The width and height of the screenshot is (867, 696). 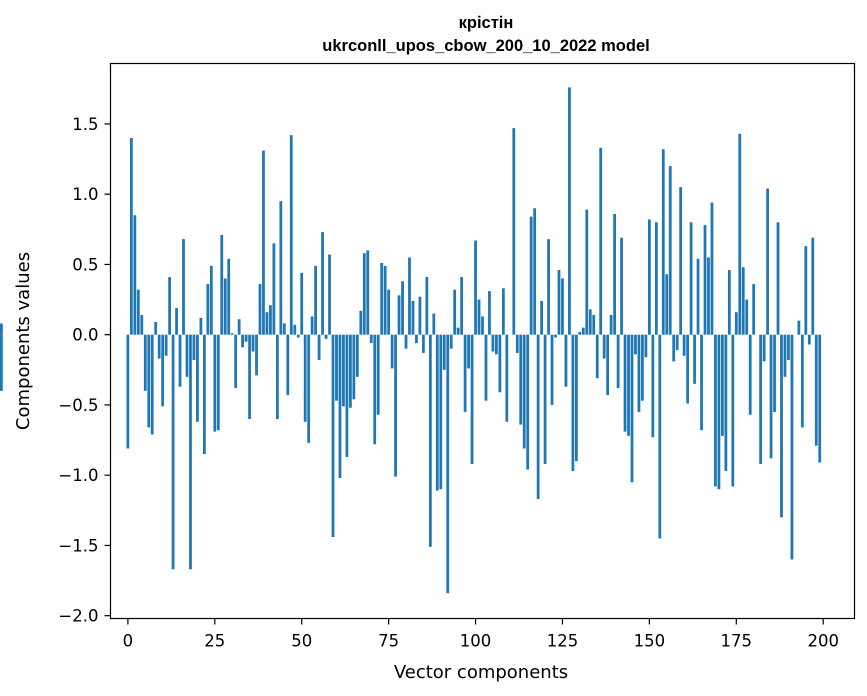 I want to click on y-tick-label-7: 1.5, so click(x=85, y=124).